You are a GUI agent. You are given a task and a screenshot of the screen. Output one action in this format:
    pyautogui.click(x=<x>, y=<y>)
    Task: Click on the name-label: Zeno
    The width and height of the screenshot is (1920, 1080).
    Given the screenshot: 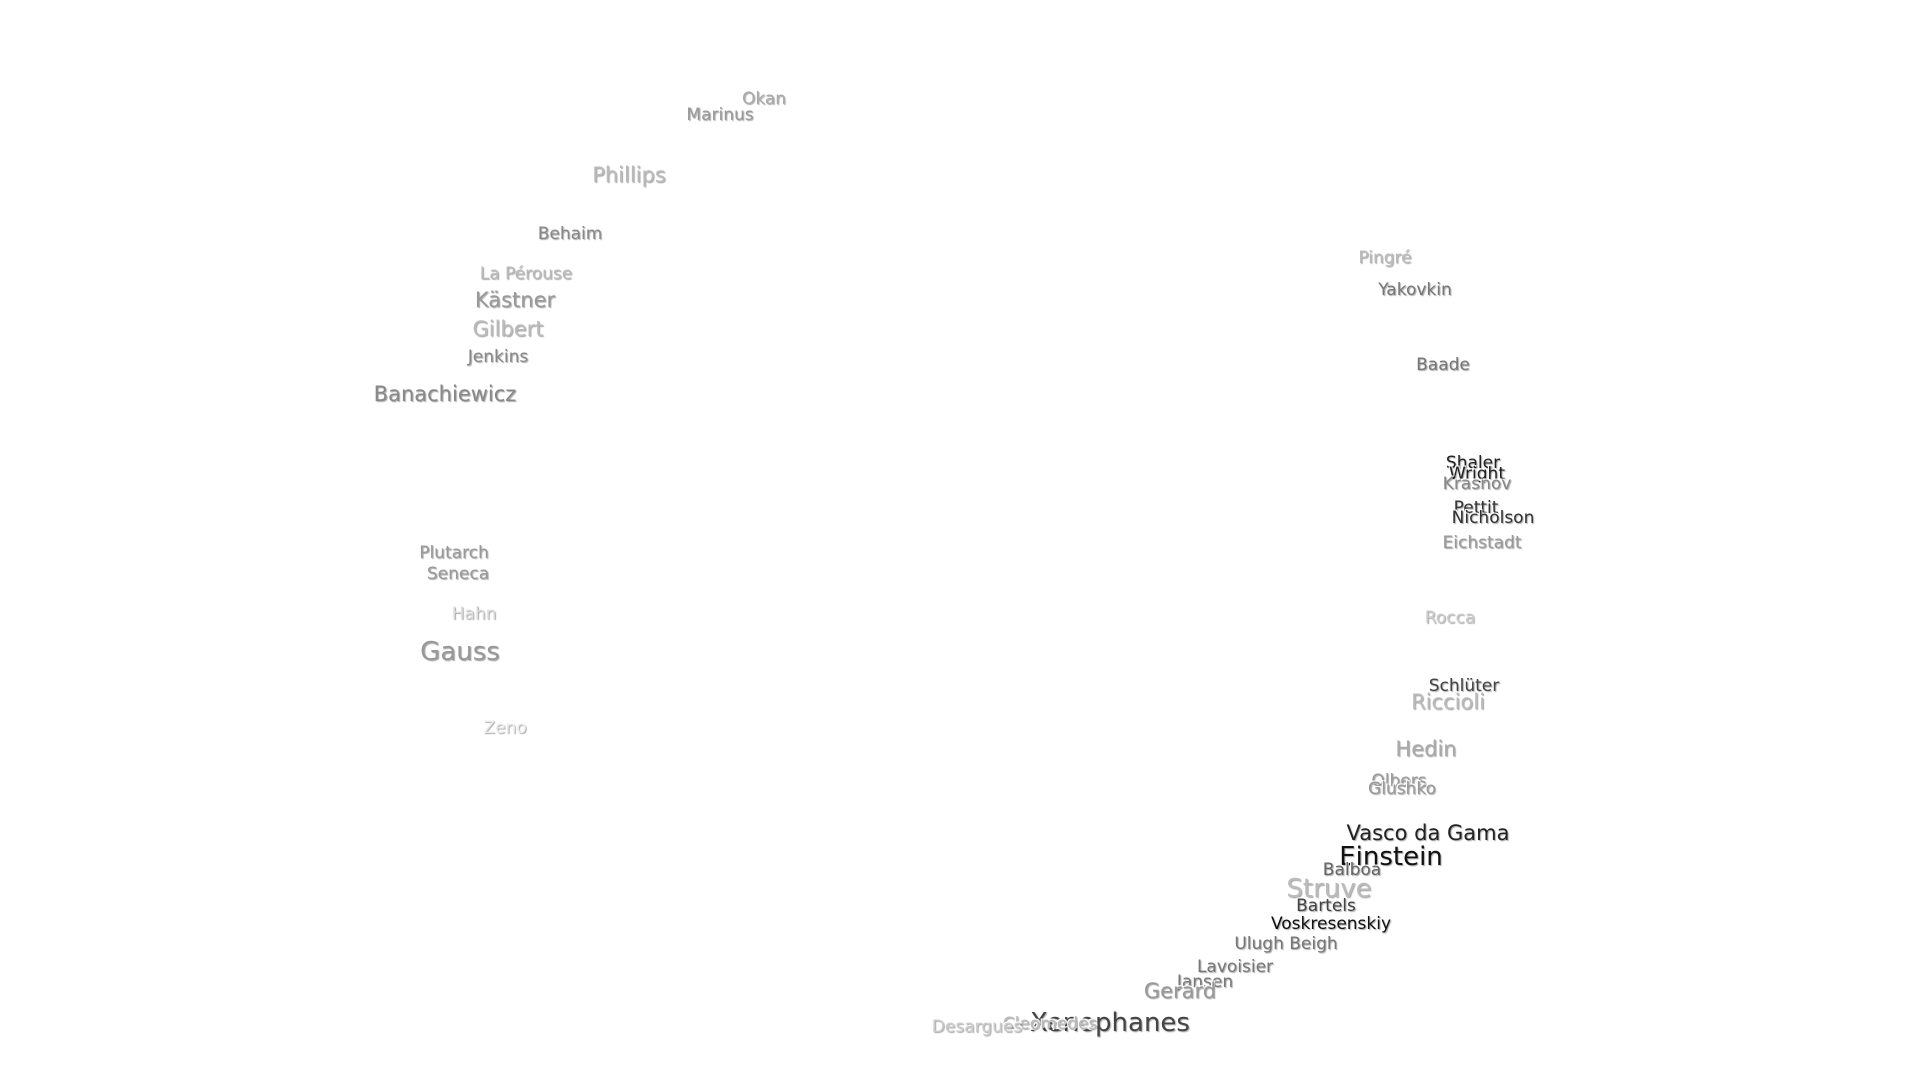 What is the action you would take?
    pyautogui.click(x=505, y=728)
    